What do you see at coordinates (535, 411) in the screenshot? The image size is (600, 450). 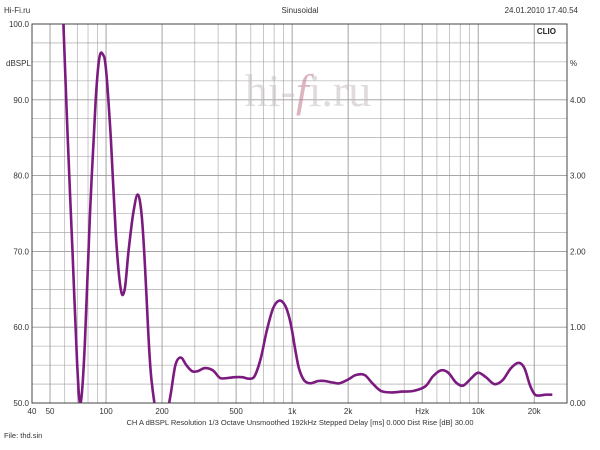 I see `x-tick-label: 20k` at bounding box center [535, 411].